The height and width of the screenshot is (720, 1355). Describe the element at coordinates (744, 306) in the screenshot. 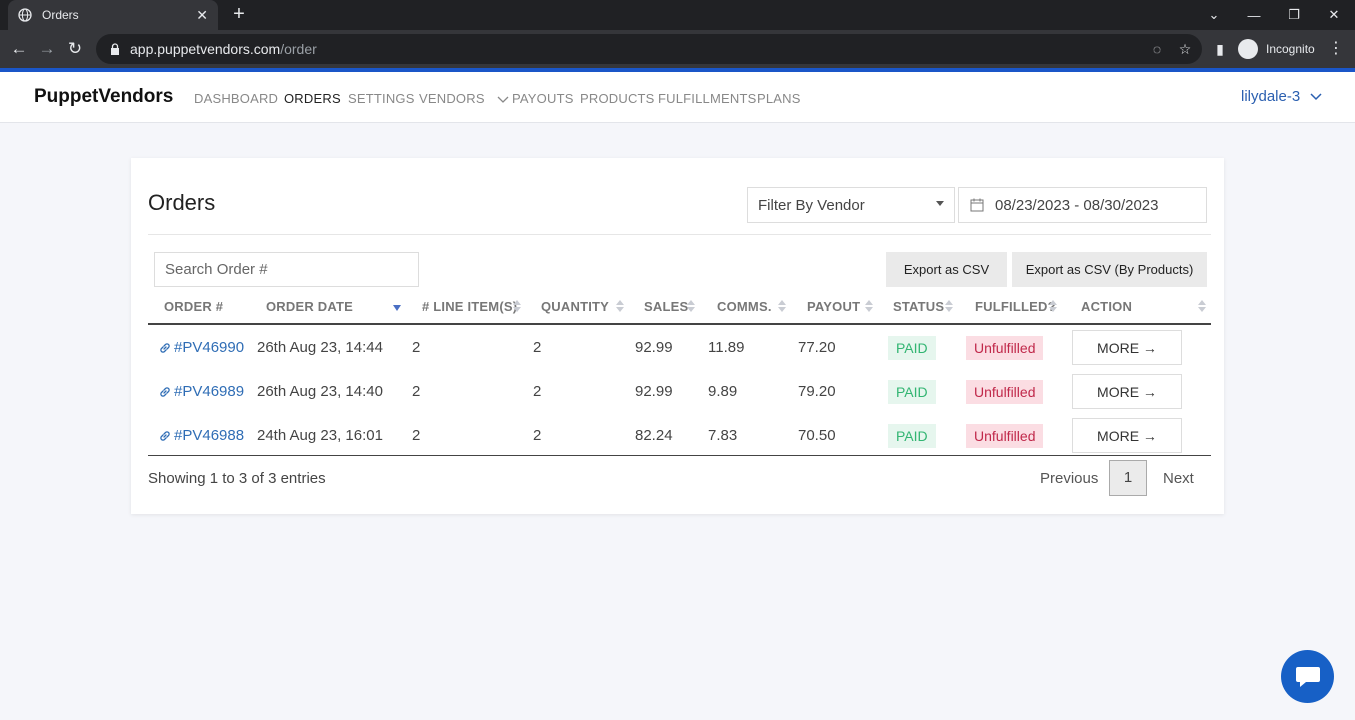

I see `column-comms: COMMS.` at that location.